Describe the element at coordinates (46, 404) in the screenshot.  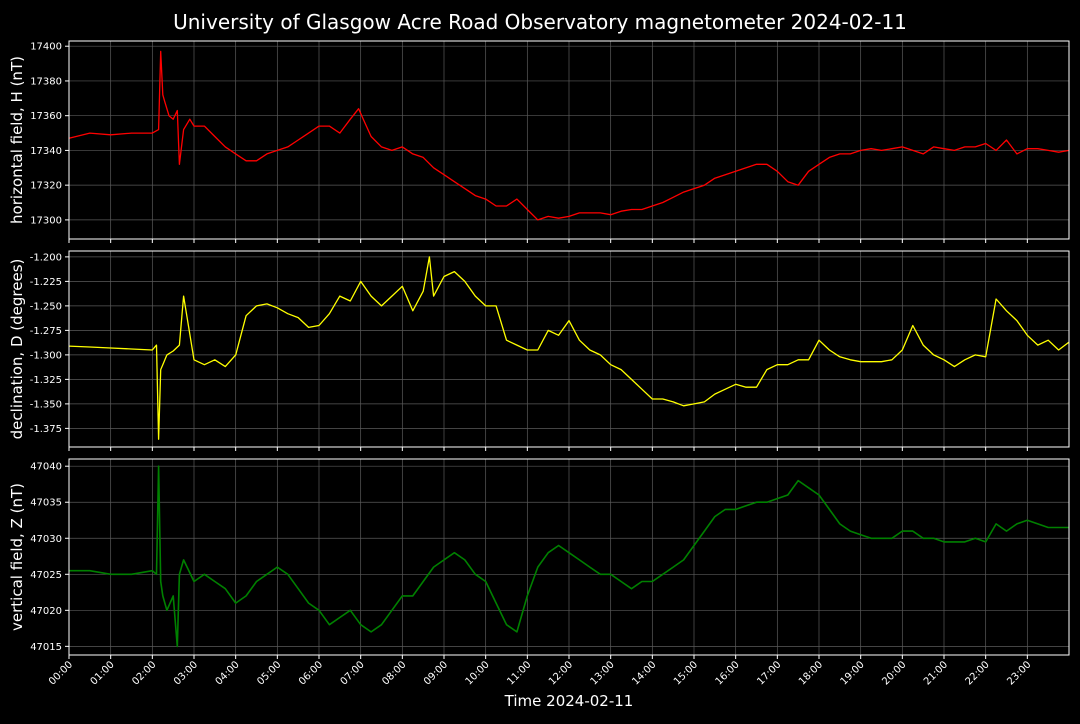
I see `y-tick-label: -1.350` at that location.